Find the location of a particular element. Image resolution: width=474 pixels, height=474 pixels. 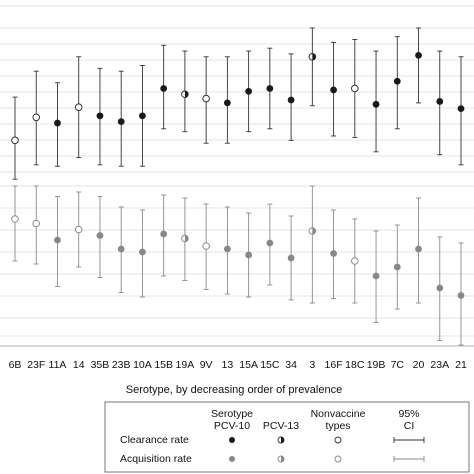

acquisition-point-6B is located at coordinates (15, 223).